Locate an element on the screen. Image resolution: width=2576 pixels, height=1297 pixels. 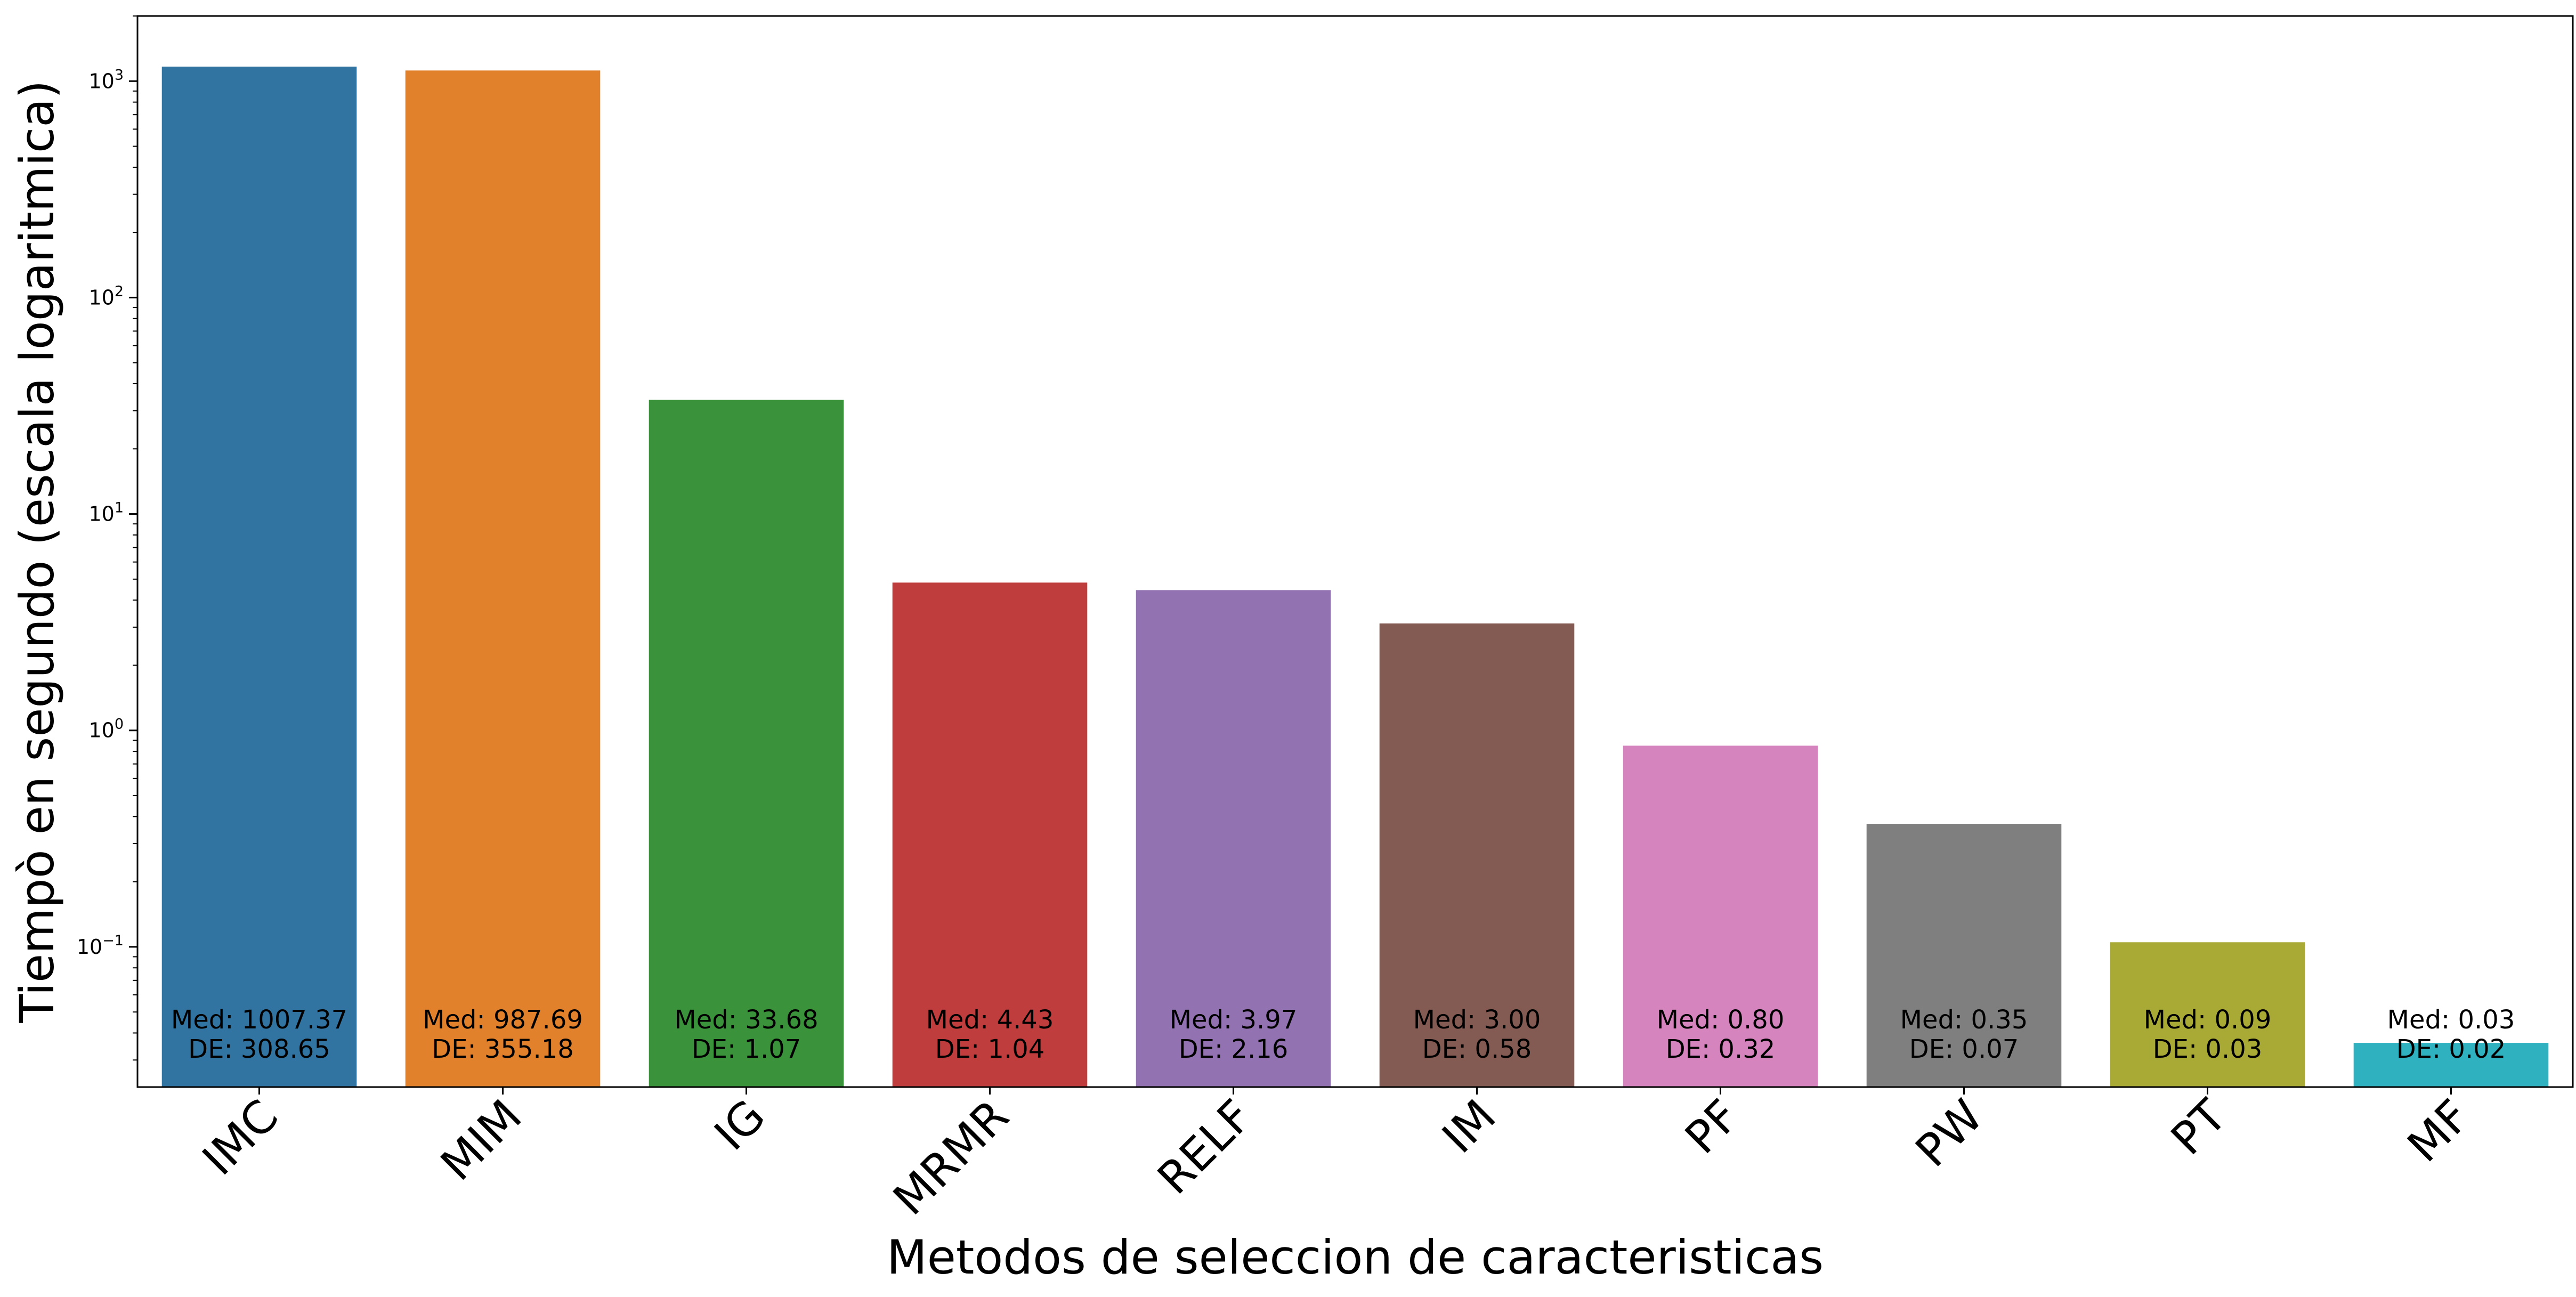
bar-label-de: DE: 0.58 is located at coordinates (1477, 1049).